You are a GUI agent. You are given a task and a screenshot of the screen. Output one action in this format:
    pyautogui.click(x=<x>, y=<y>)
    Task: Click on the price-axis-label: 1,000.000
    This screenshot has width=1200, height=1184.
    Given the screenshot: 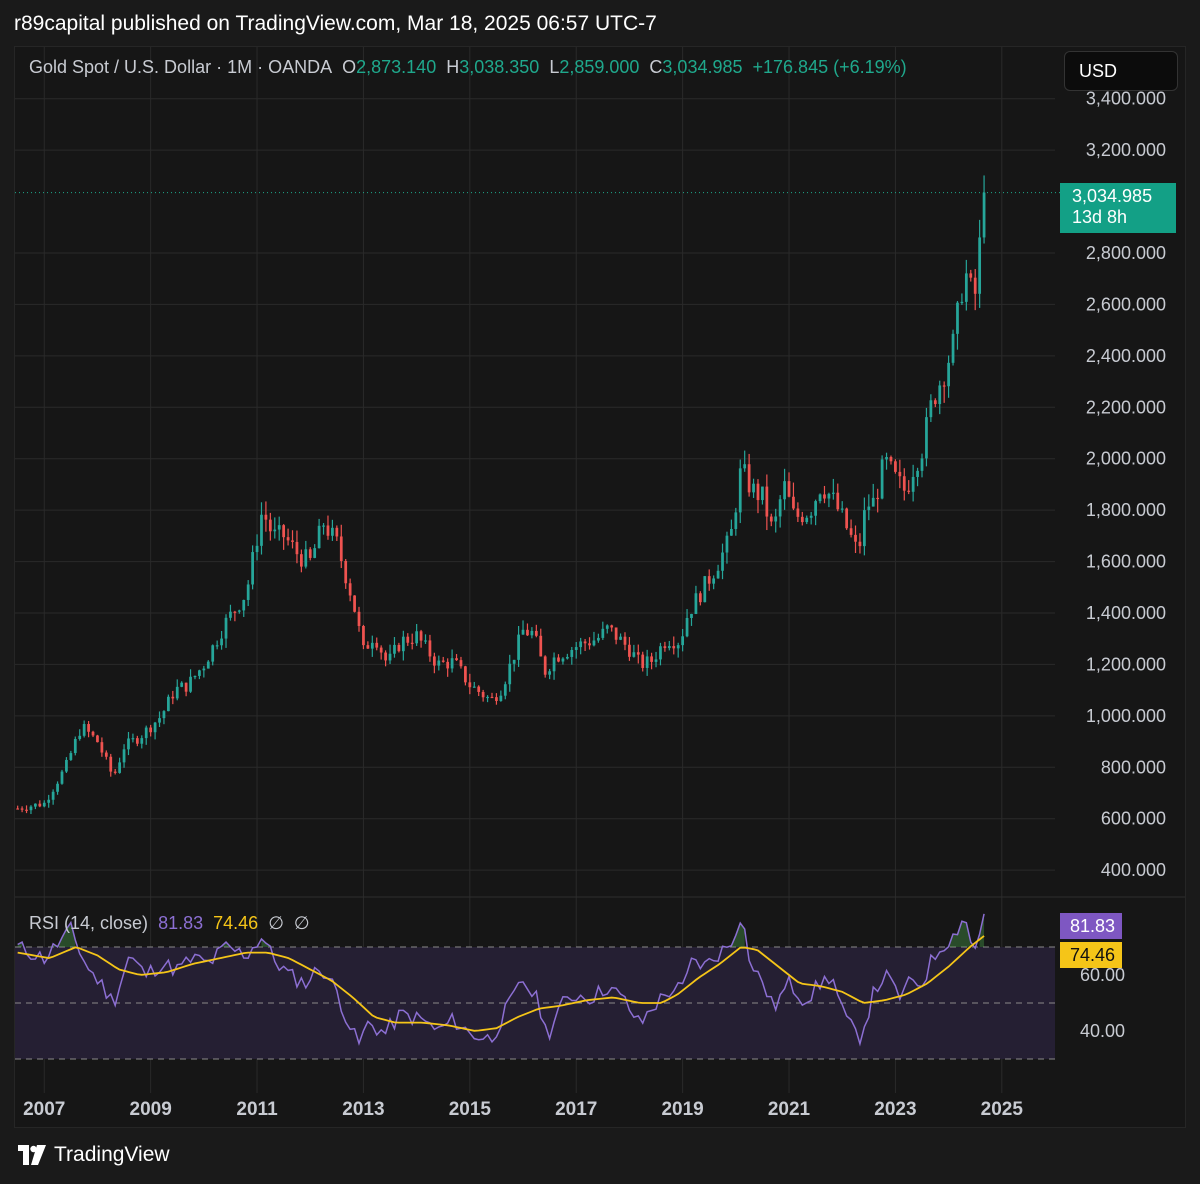 What is the action you would take?
    pyautogui.click(x=1126, y=716)
    